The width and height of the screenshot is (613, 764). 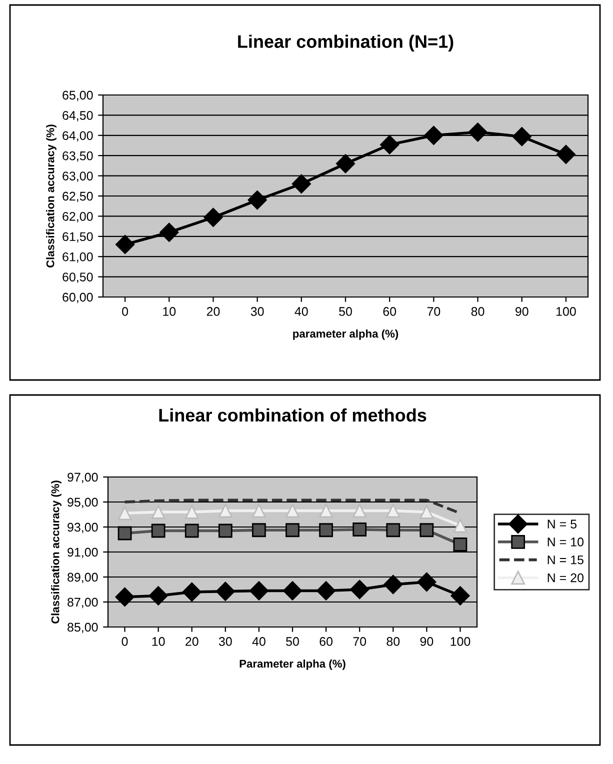 I want to click on y-tick-label: 64,00, so click(x=77, y=136).